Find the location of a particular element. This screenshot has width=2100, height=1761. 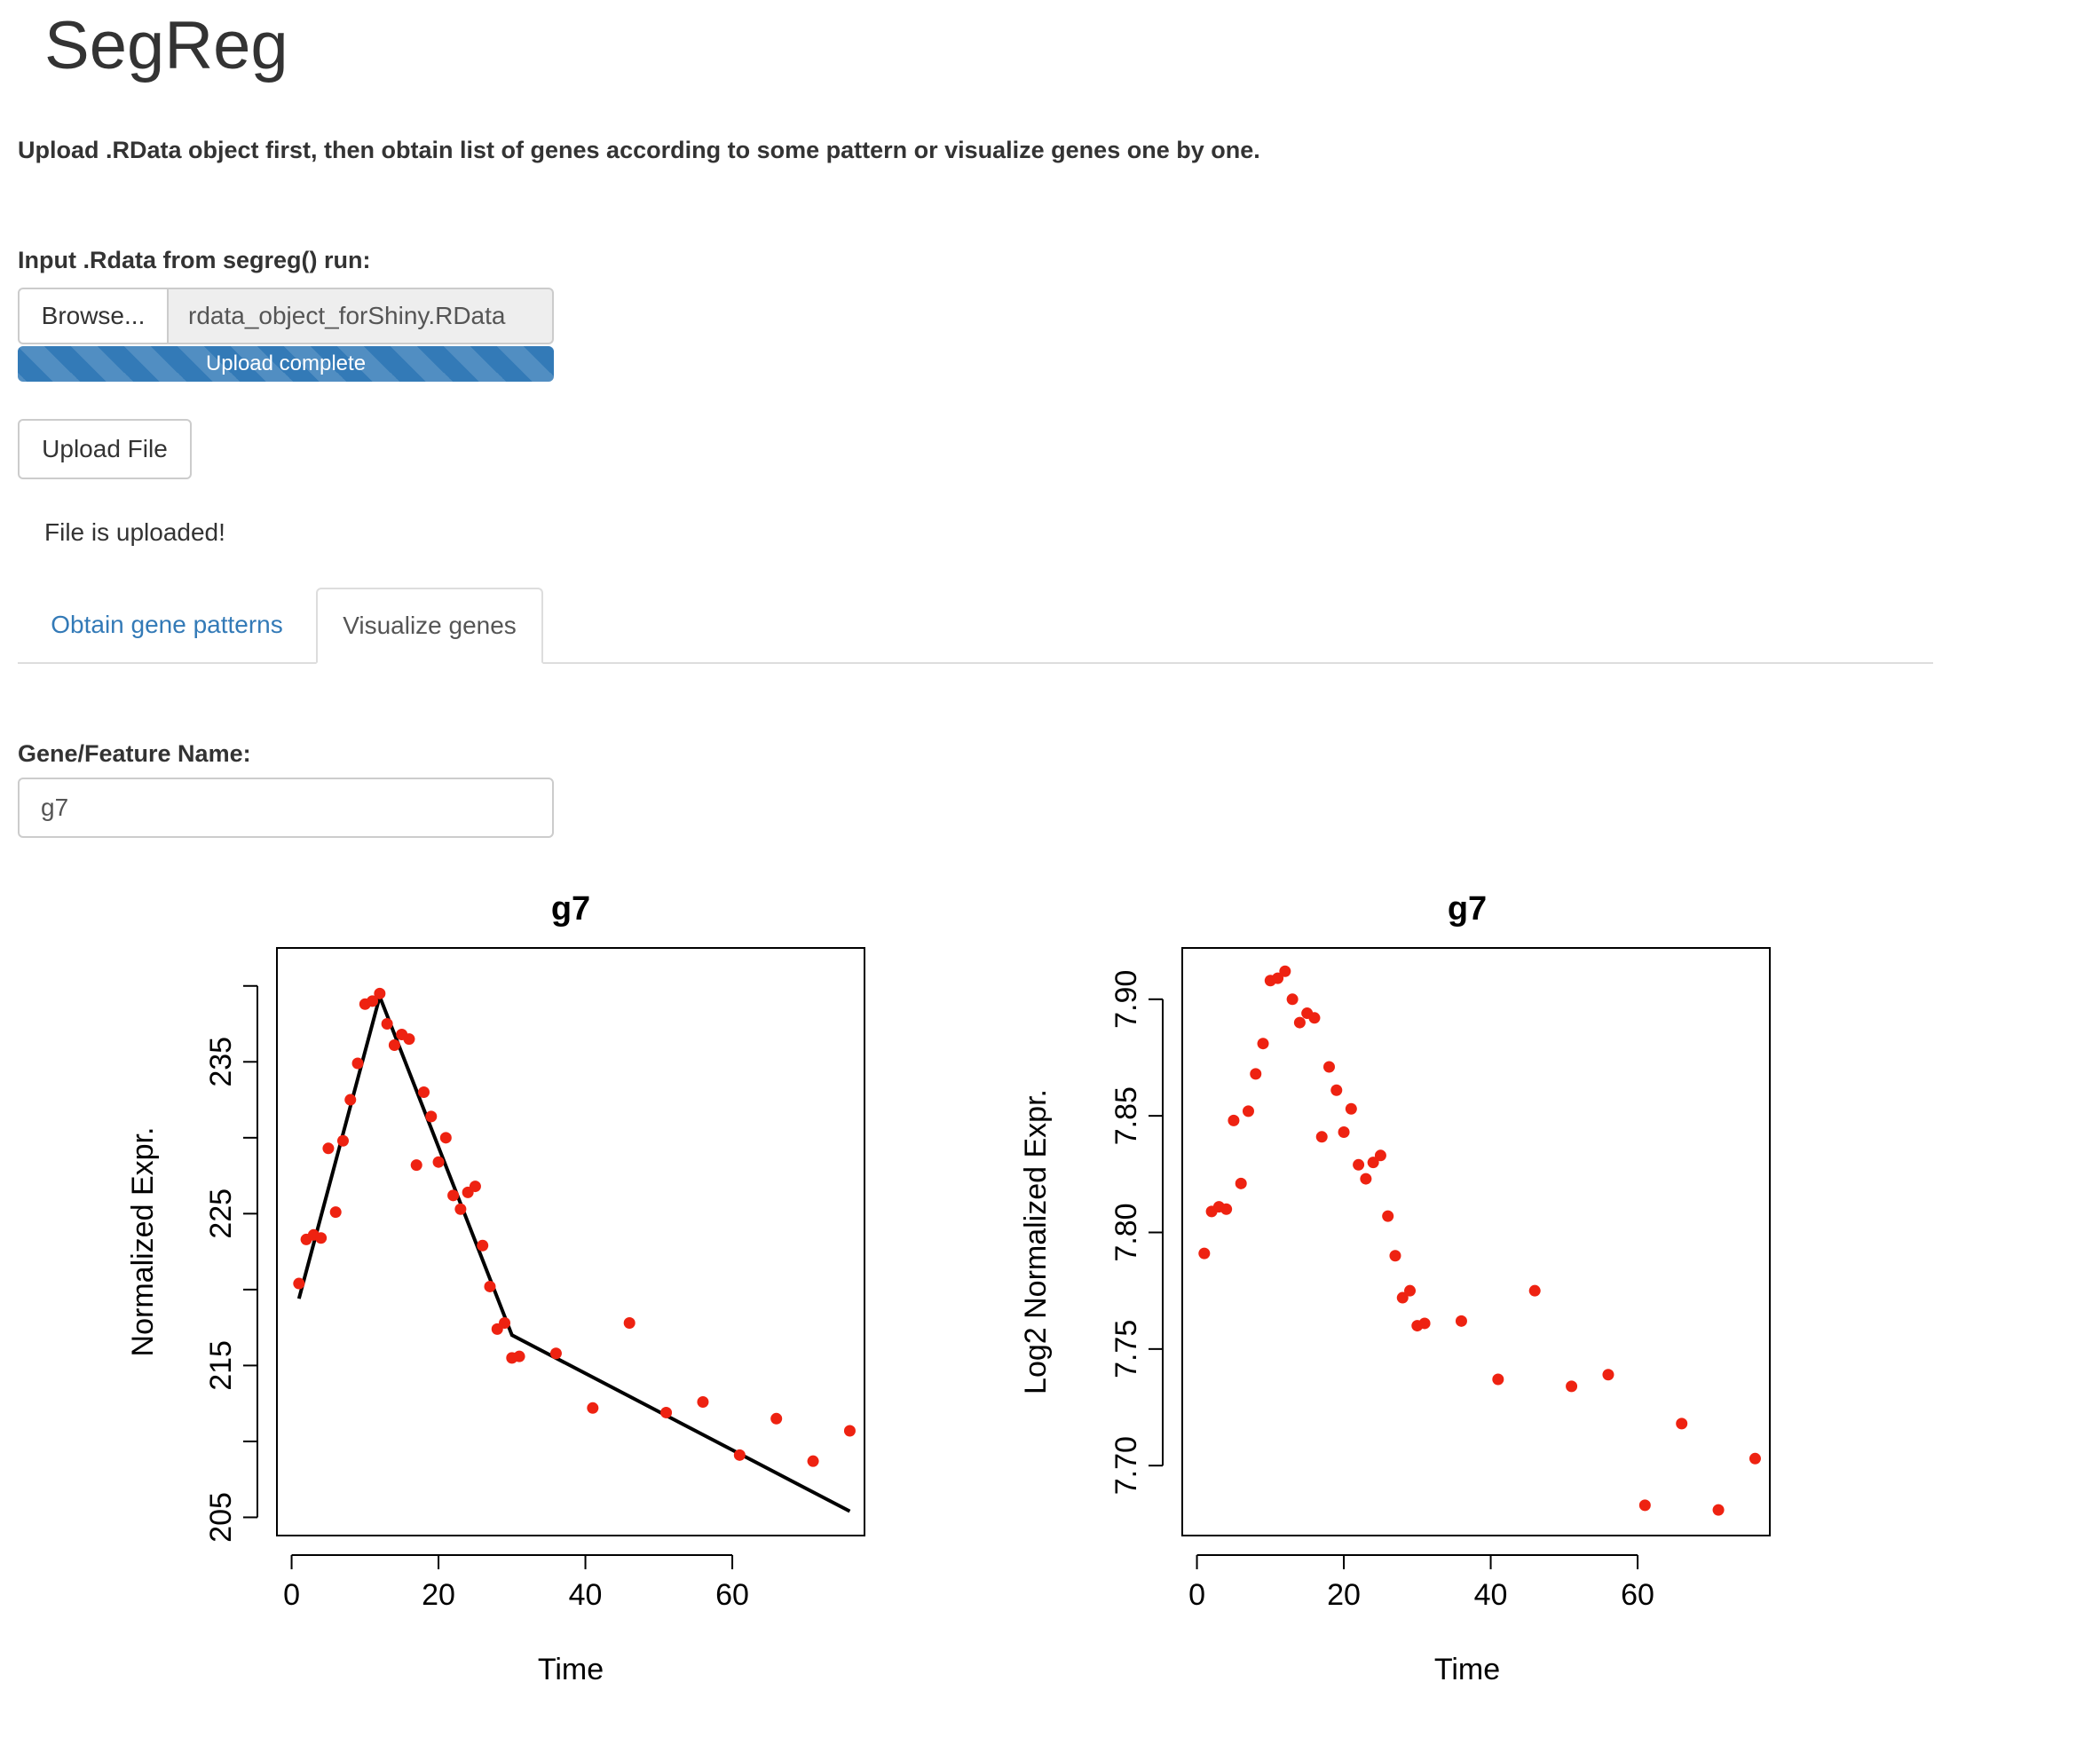

y-tick-label: 215 is located at coordinates (221, 1365).